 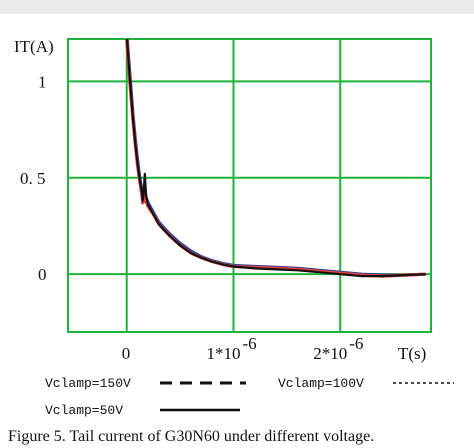 What do you see at coordinates (34, 46) in the screenshot?
I see `y-axis-label: IT(A)` at bounding box center [34, 46].